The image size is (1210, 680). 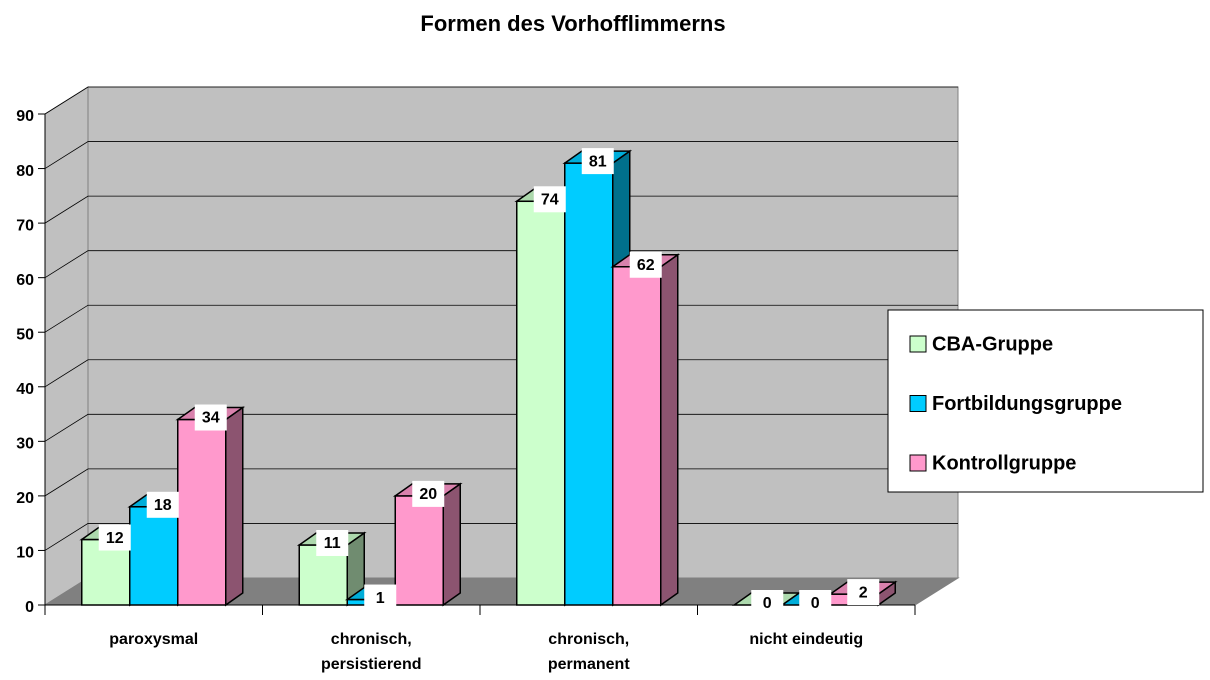 I want to click on value-label: 11, so click(x=332, y=543).